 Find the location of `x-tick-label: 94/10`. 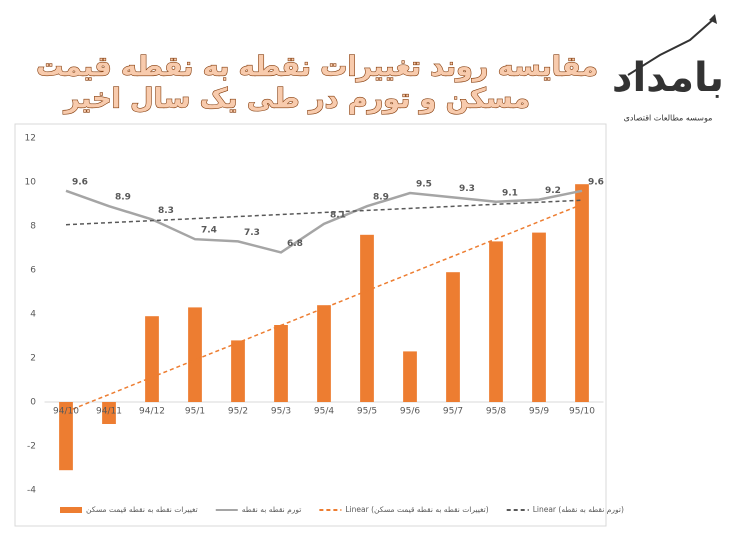

x-tick-label: 94/10 is located at coordinates (66, 412).